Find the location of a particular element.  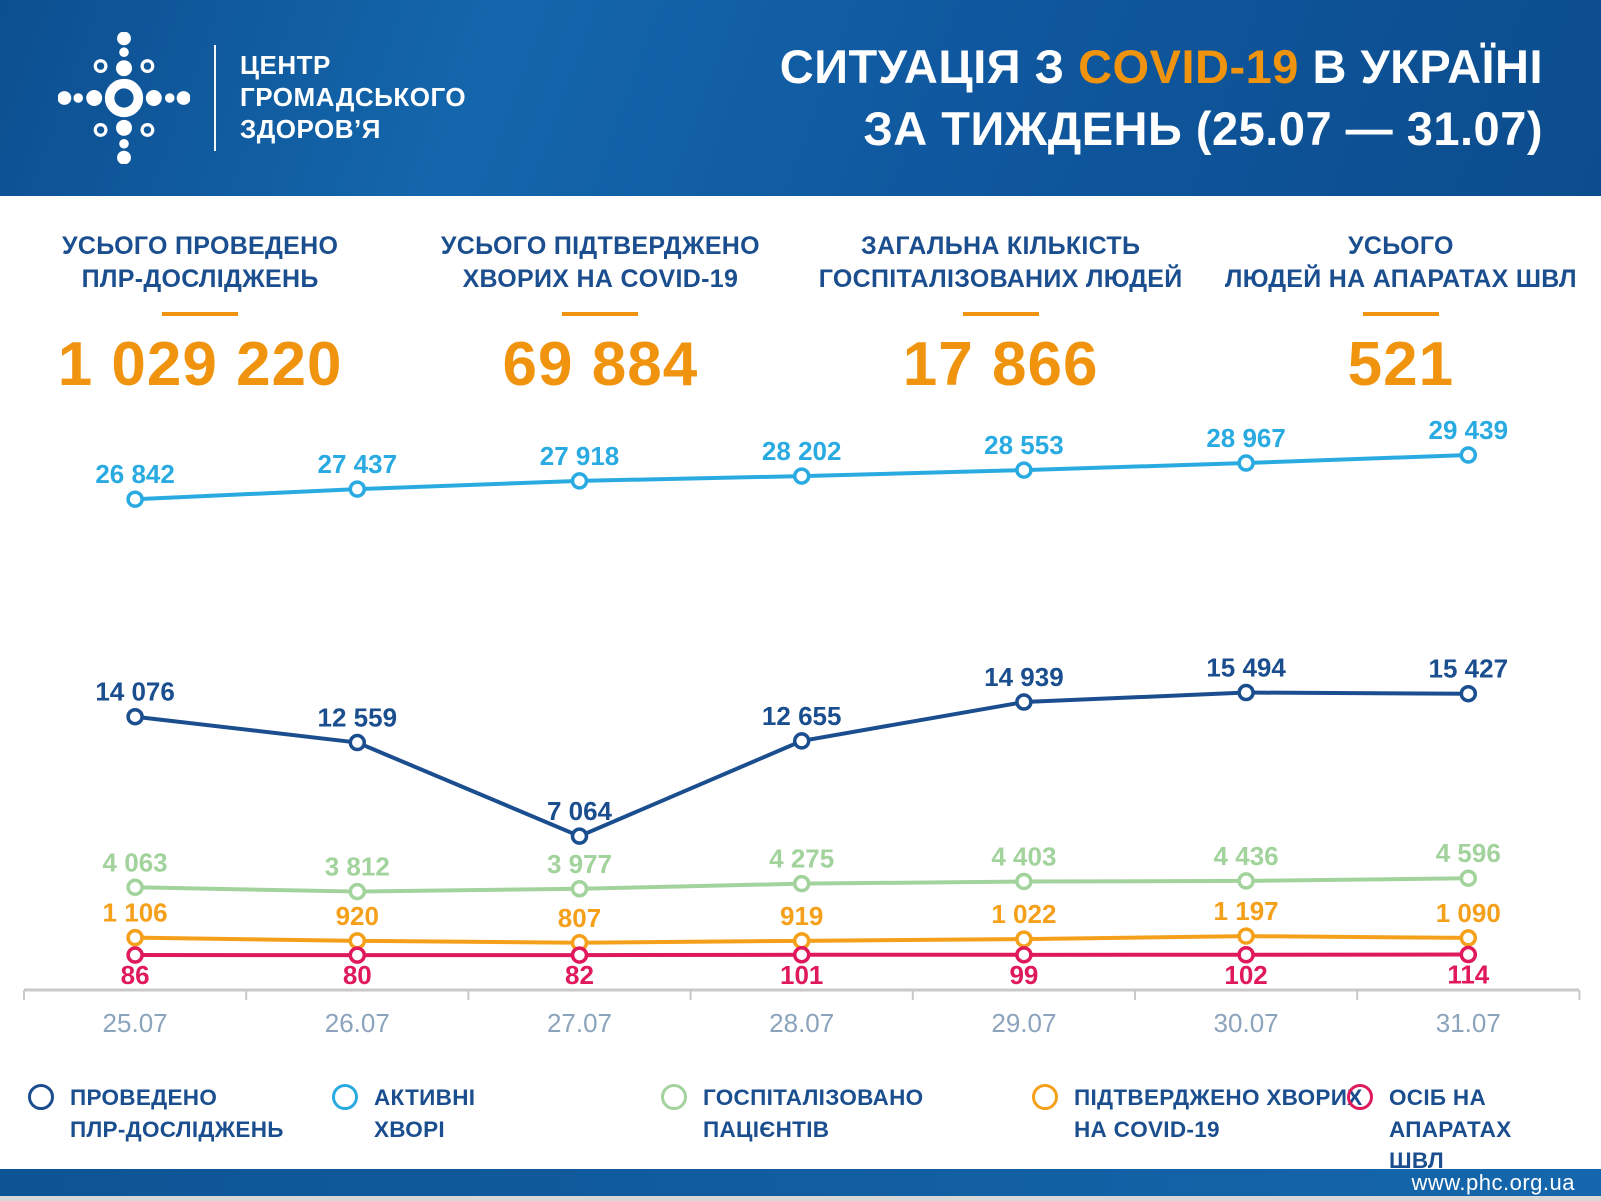

svg-text: 26 842 is located at coordinates (135, 474).